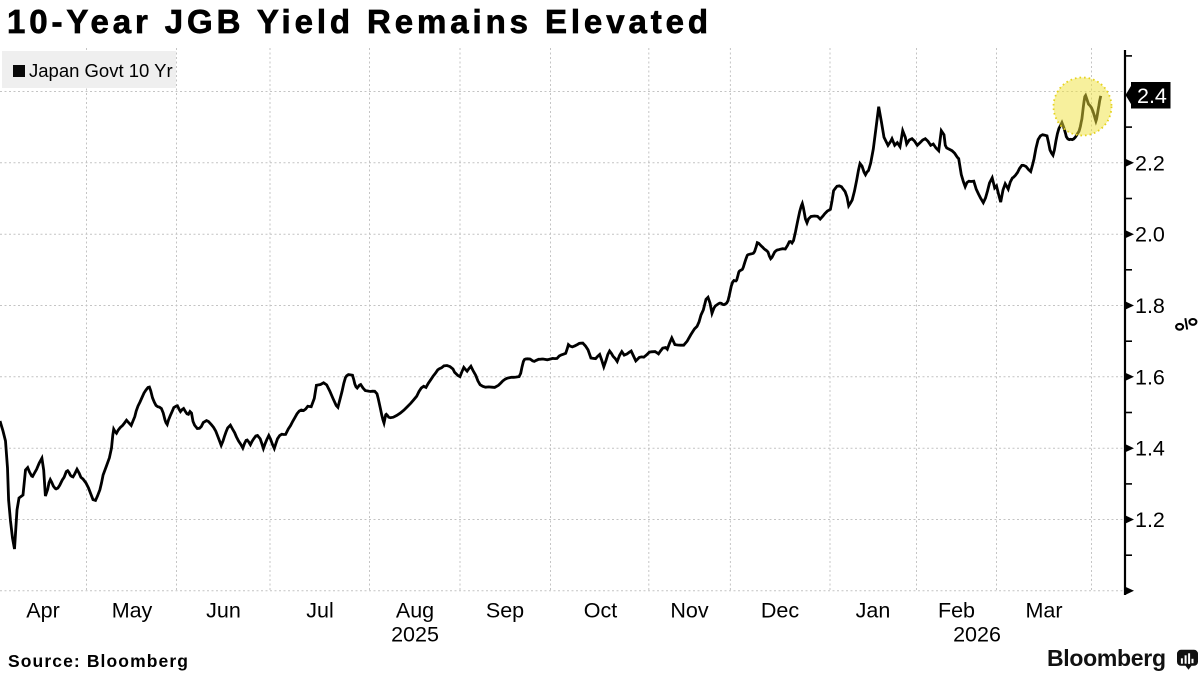 Image resolution: width=1200 pixels, height=675 pixels. Describe the element at coordinates (977, 635) in the screenshot. I see `svg-text: 2026` at that location.